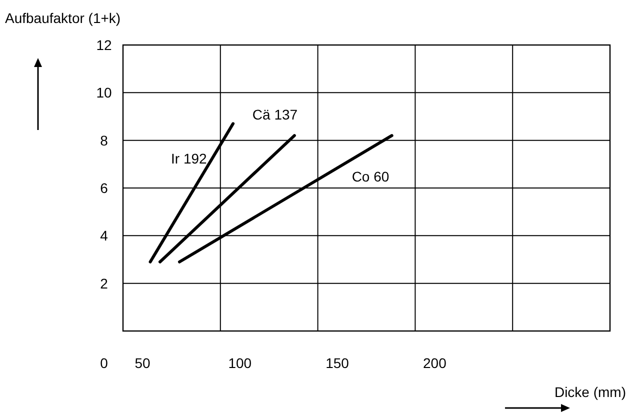 This screenshot has width=632, height=419. Describe the element at coordinates (104, 236) in the screenshot. I see `y-tick-label: 4` at that location.